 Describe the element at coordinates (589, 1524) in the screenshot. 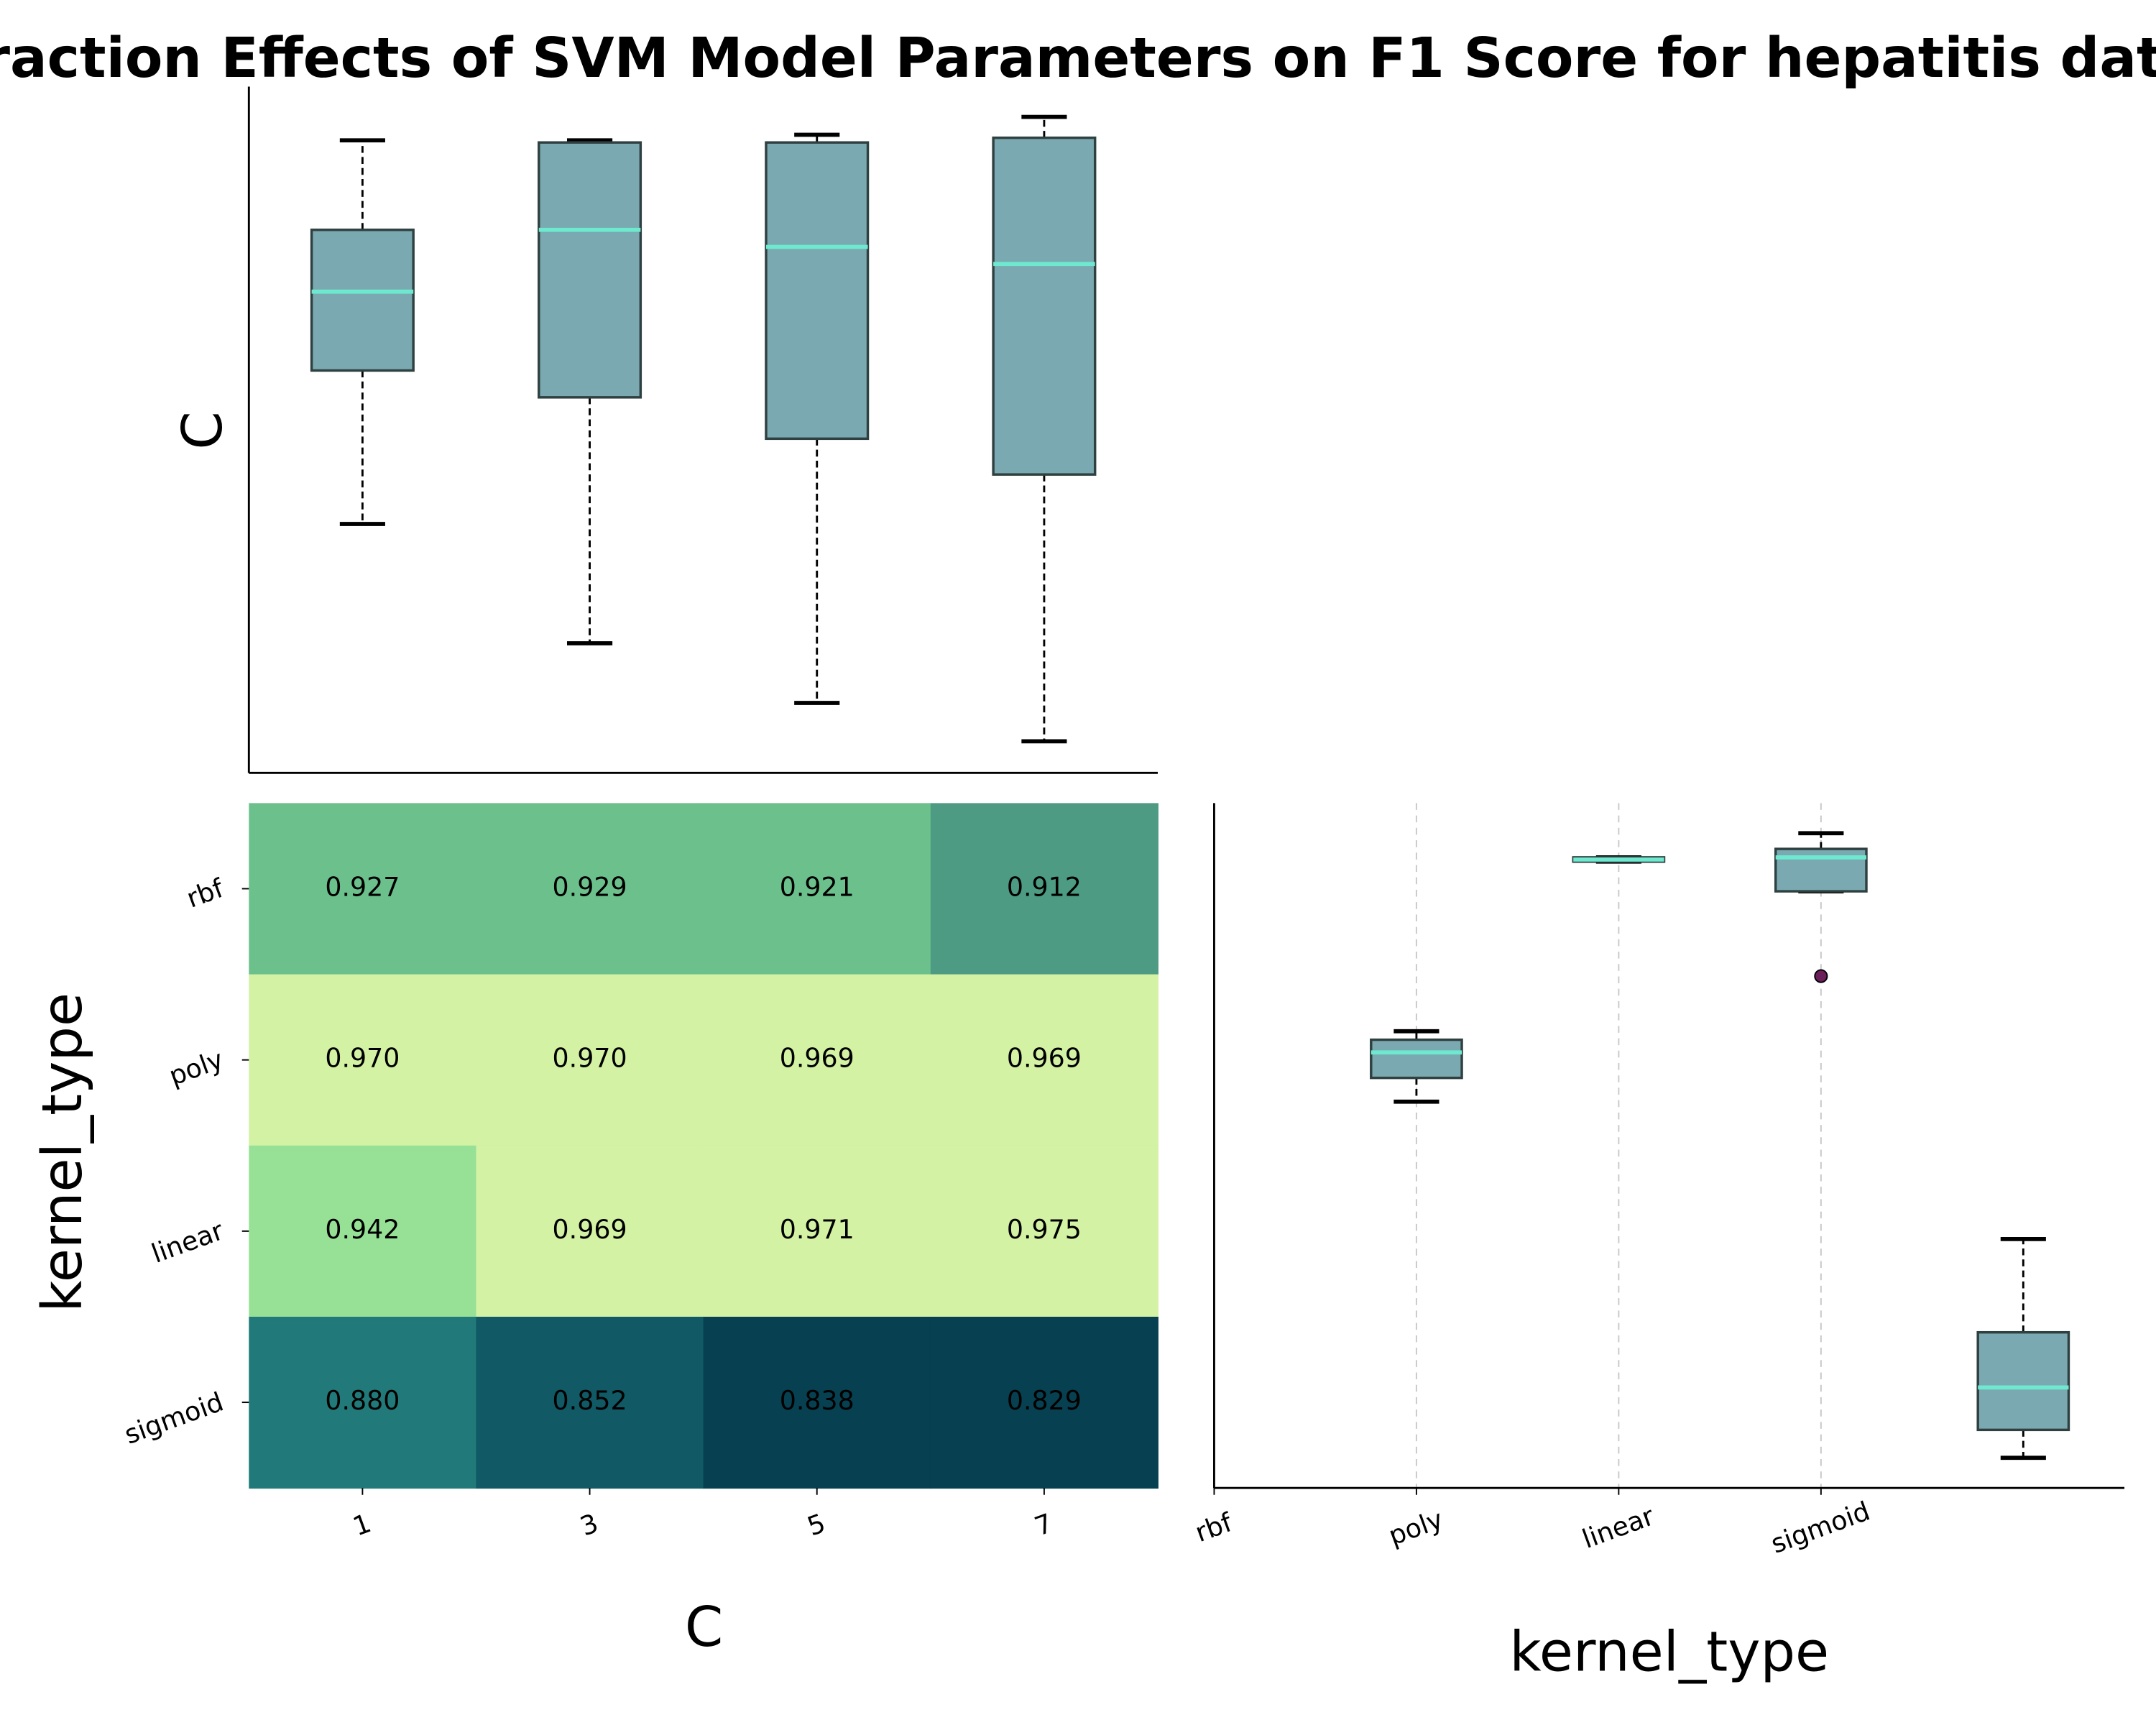

I see `x-tick-label: 3` at that location.